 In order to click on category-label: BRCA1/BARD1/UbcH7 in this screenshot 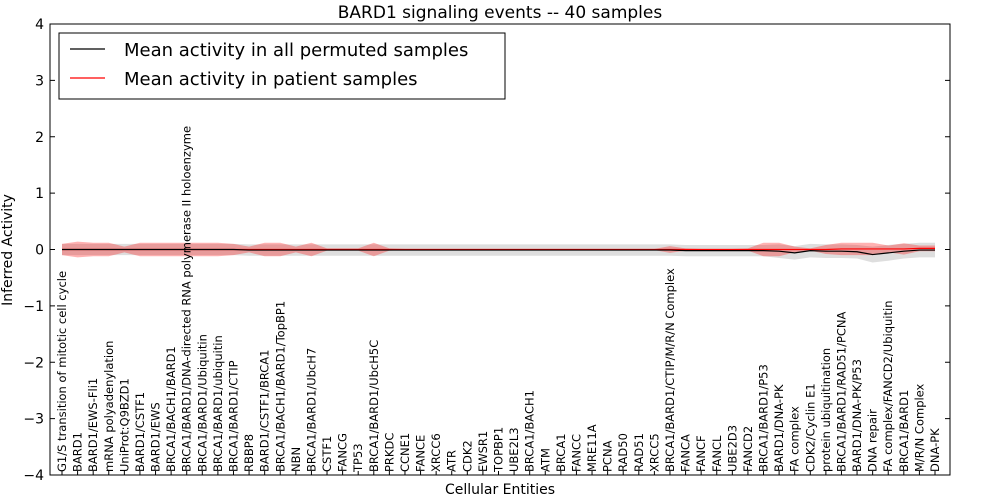, I will do `click(311, 410)`.